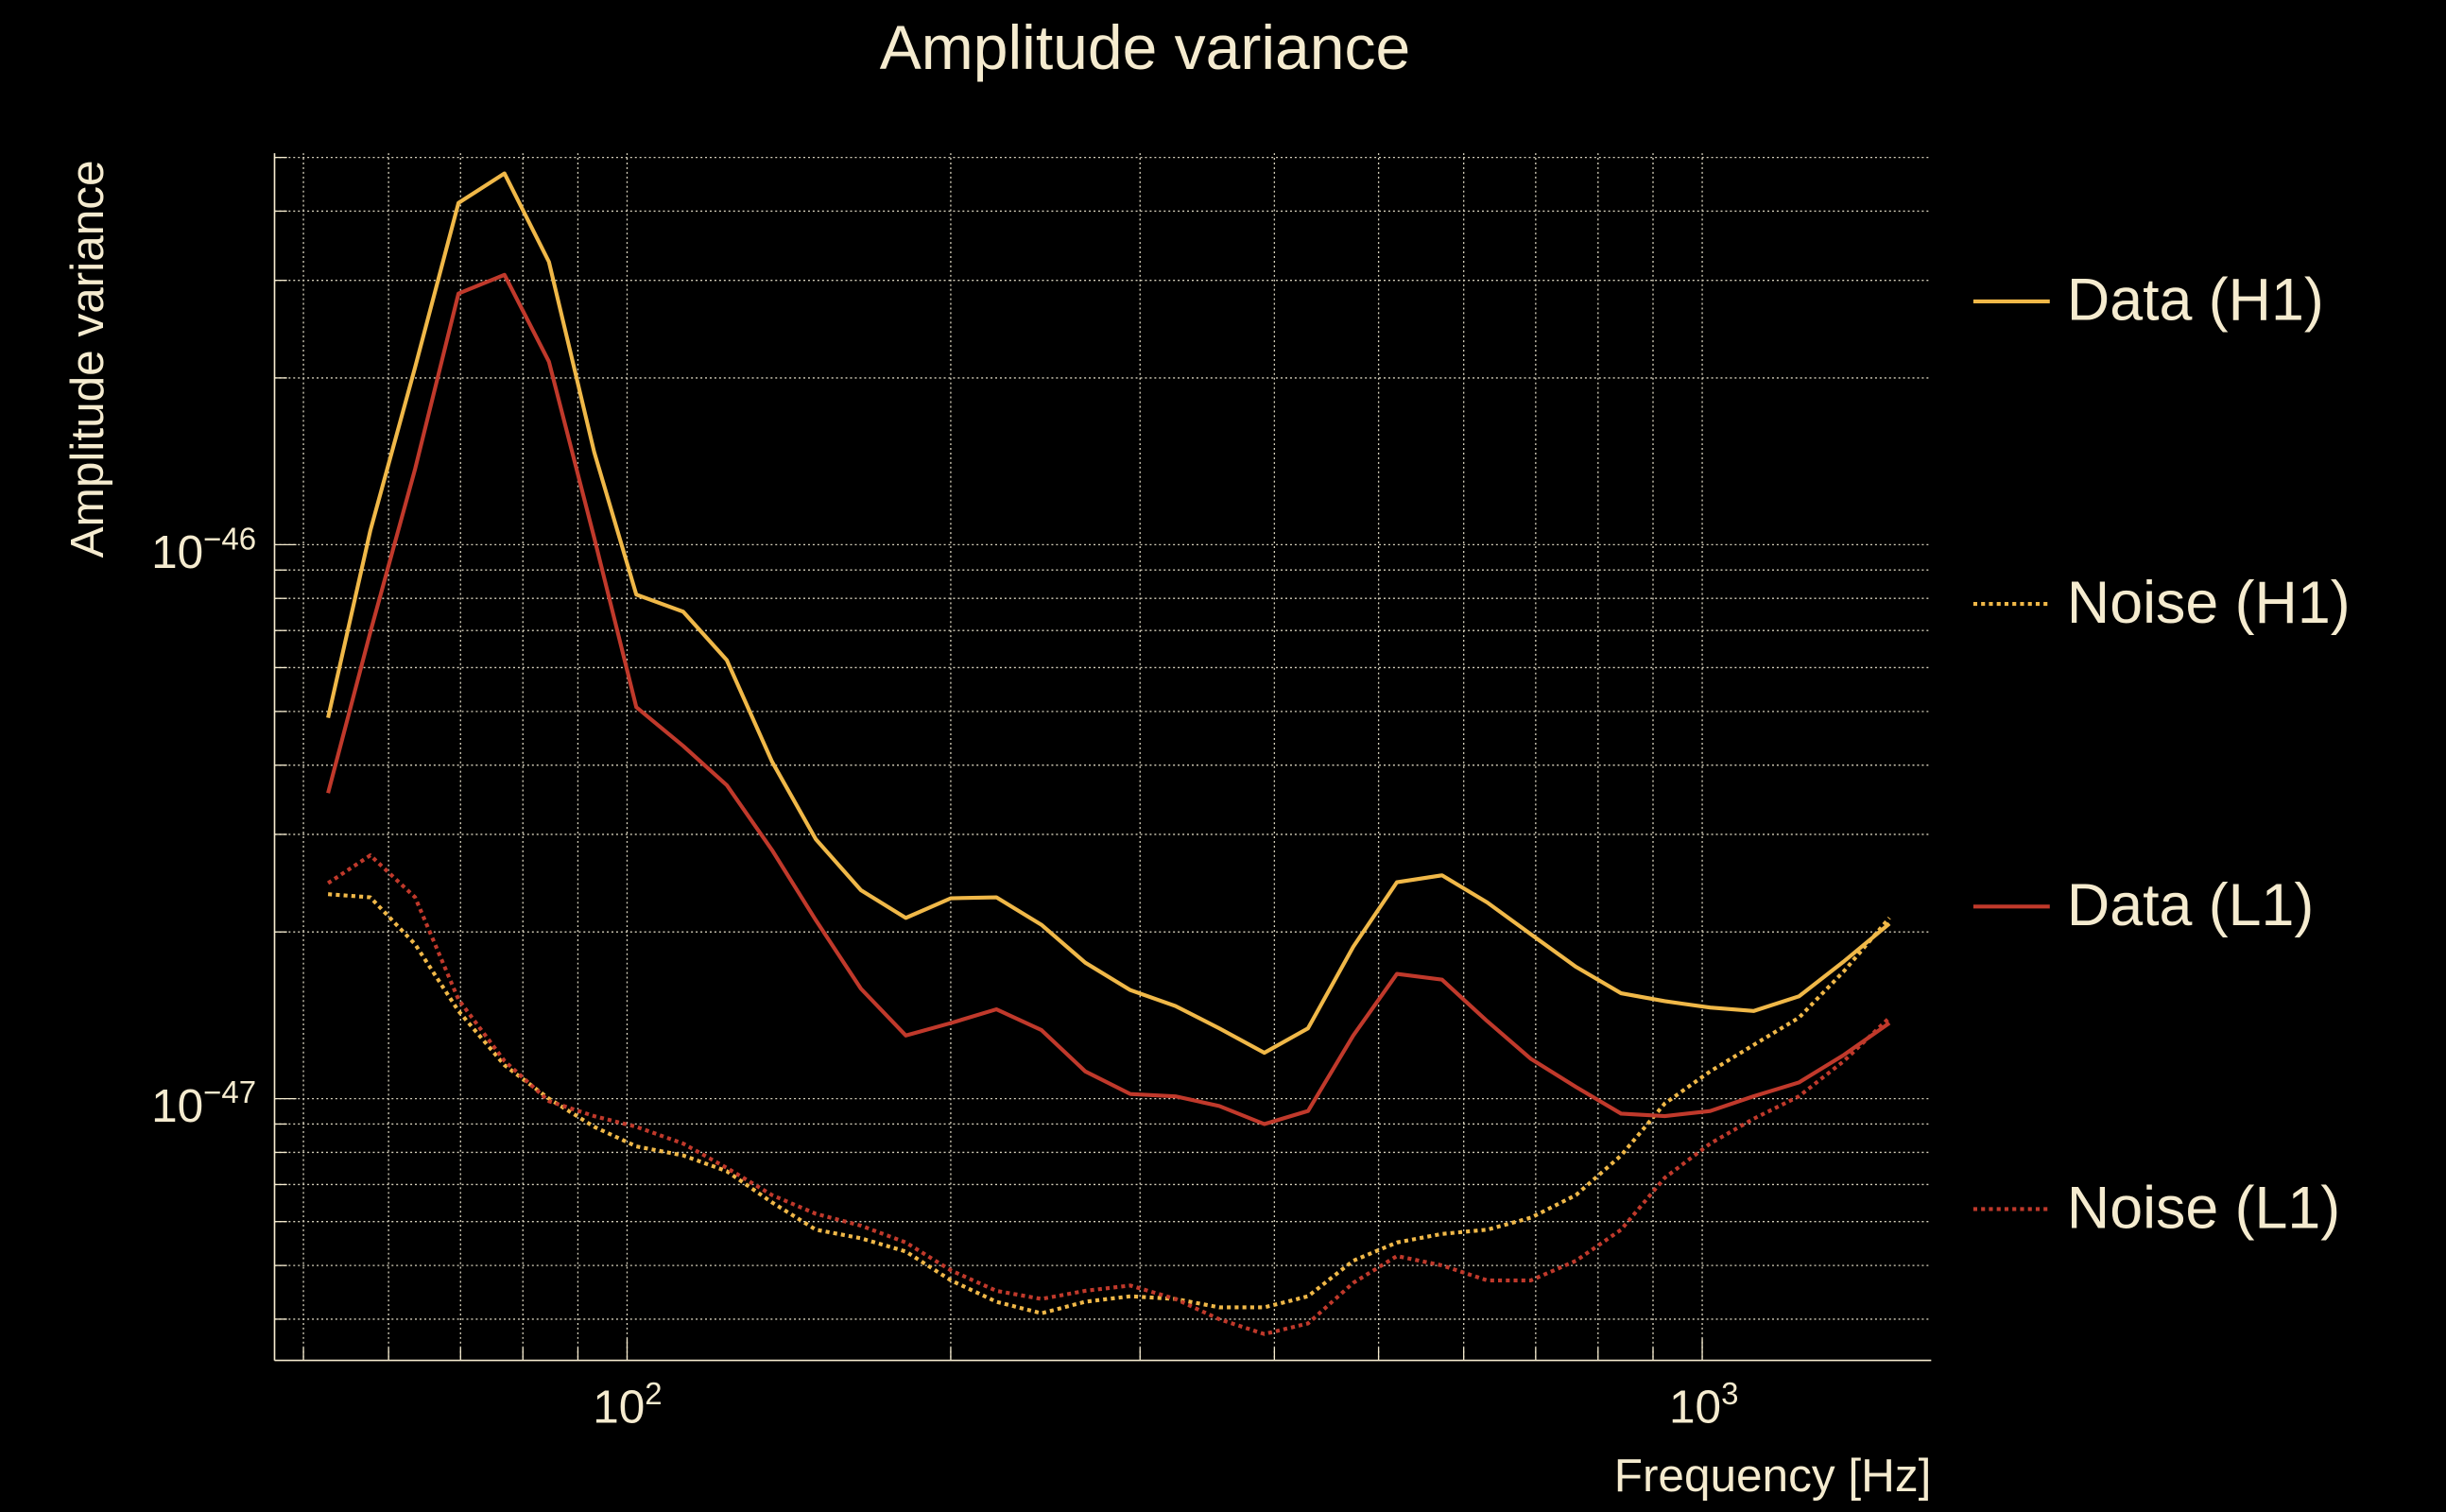  What do you see at coordinates (627, 1405) in the screenshot?
I see `x-tick-label-100: 10²` at bounding box center [627, 1405].